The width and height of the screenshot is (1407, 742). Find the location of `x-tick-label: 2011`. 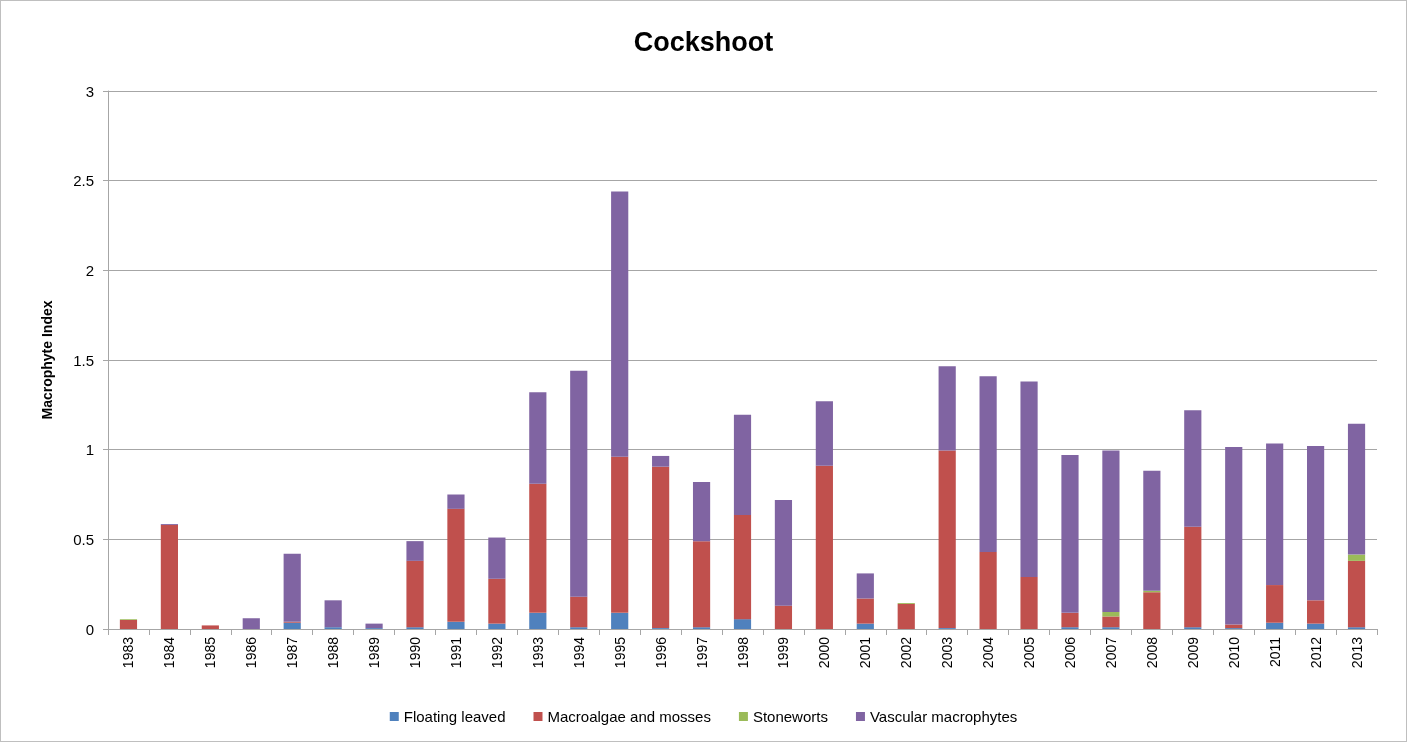

x-tick-label: 2011 is located at coordinates (1274, 652).